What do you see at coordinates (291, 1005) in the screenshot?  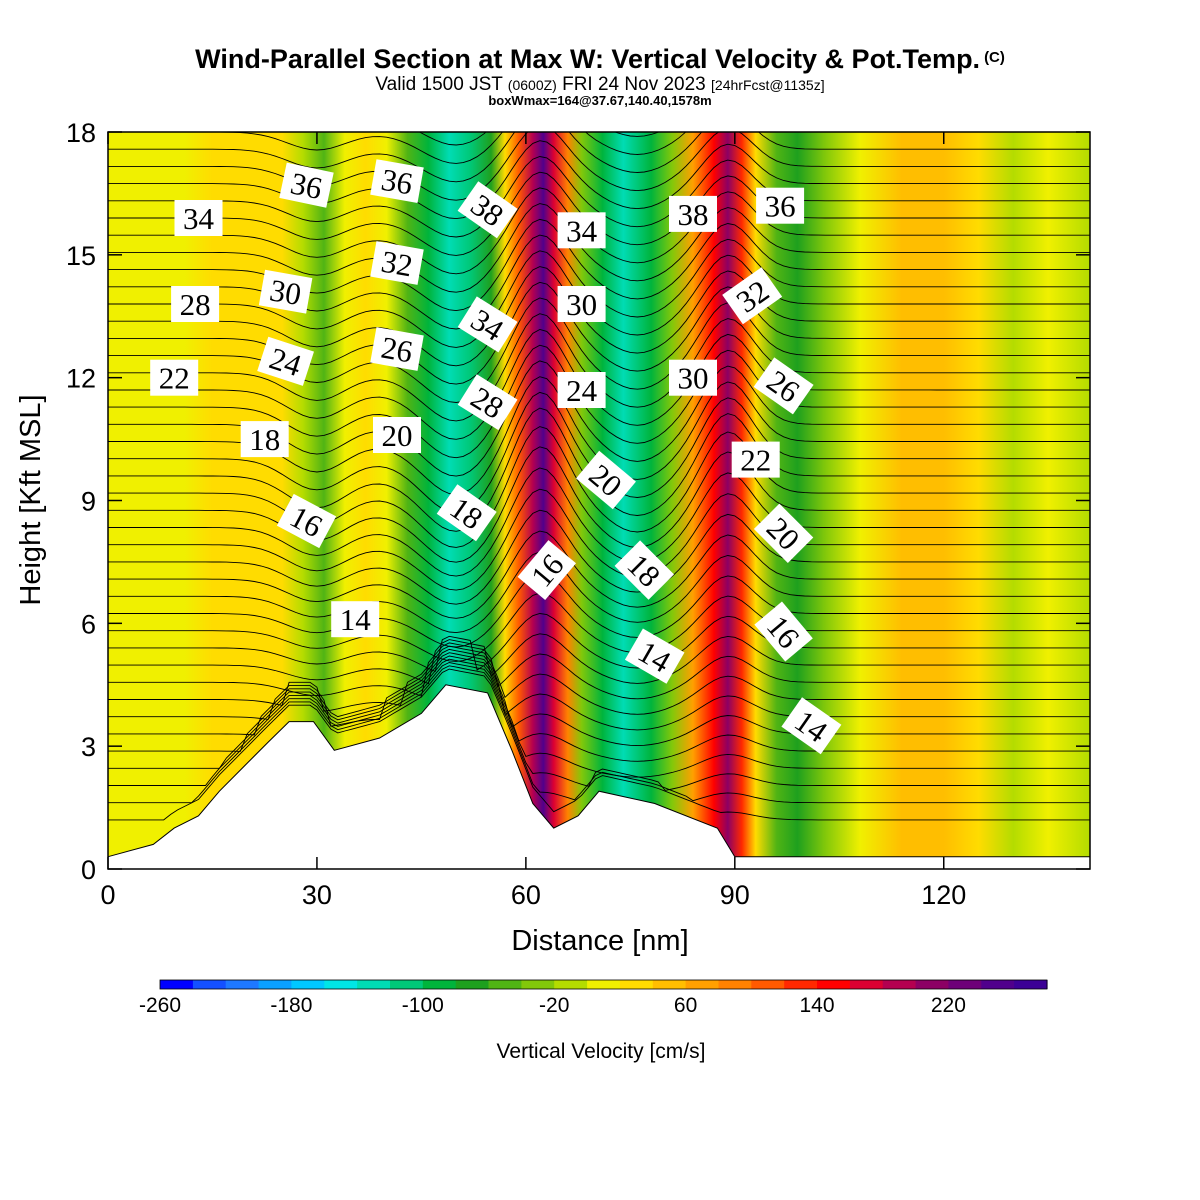 I see `colorbar-tick-label: -180` at bounding box center [291, 1005].